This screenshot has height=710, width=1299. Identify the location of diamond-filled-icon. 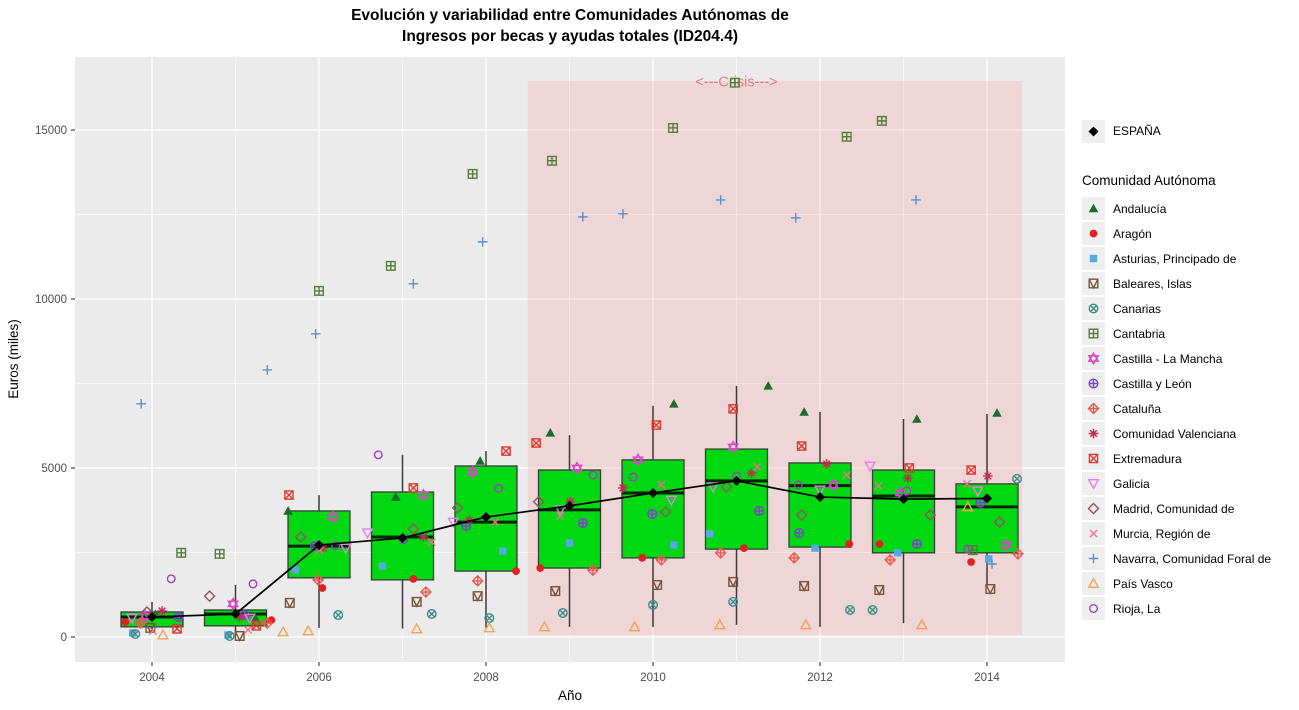
(1093, 131).